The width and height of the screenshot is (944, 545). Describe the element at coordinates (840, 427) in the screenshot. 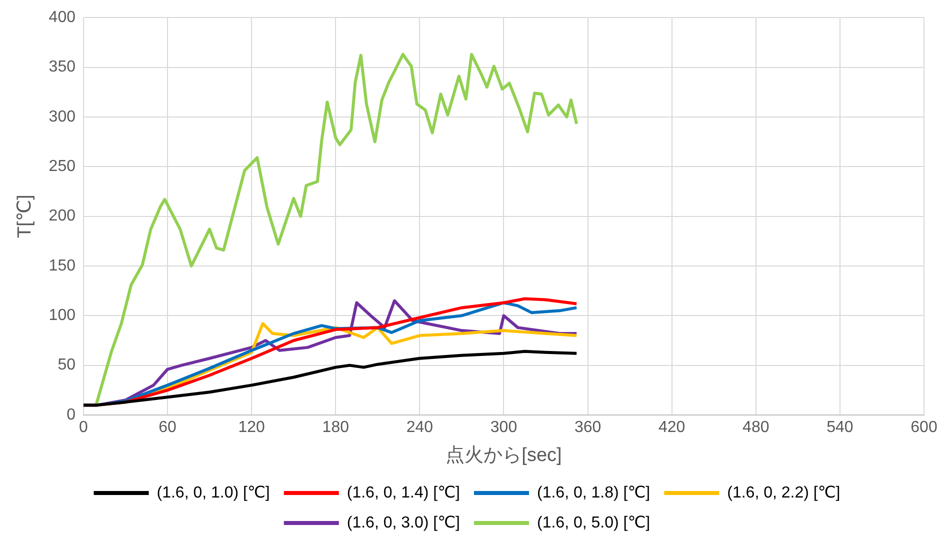

I see `x-tick-label: 540` at that location.